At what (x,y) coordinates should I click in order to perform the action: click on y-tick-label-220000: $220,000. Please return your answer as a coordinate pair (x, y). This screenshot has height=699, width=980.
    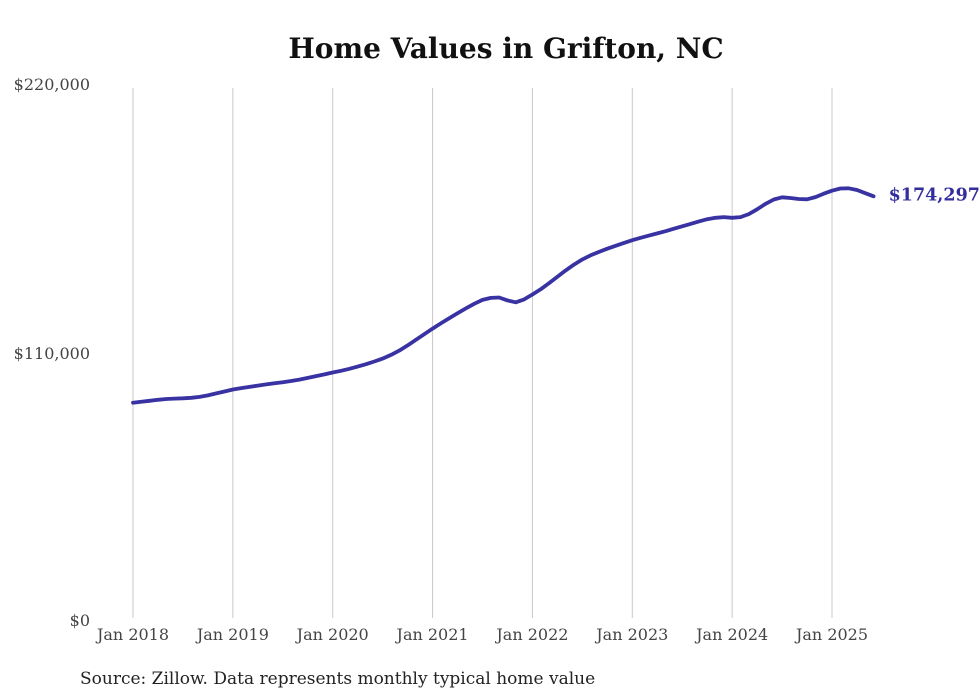
    Looking at the image, I should click on (52, 84).